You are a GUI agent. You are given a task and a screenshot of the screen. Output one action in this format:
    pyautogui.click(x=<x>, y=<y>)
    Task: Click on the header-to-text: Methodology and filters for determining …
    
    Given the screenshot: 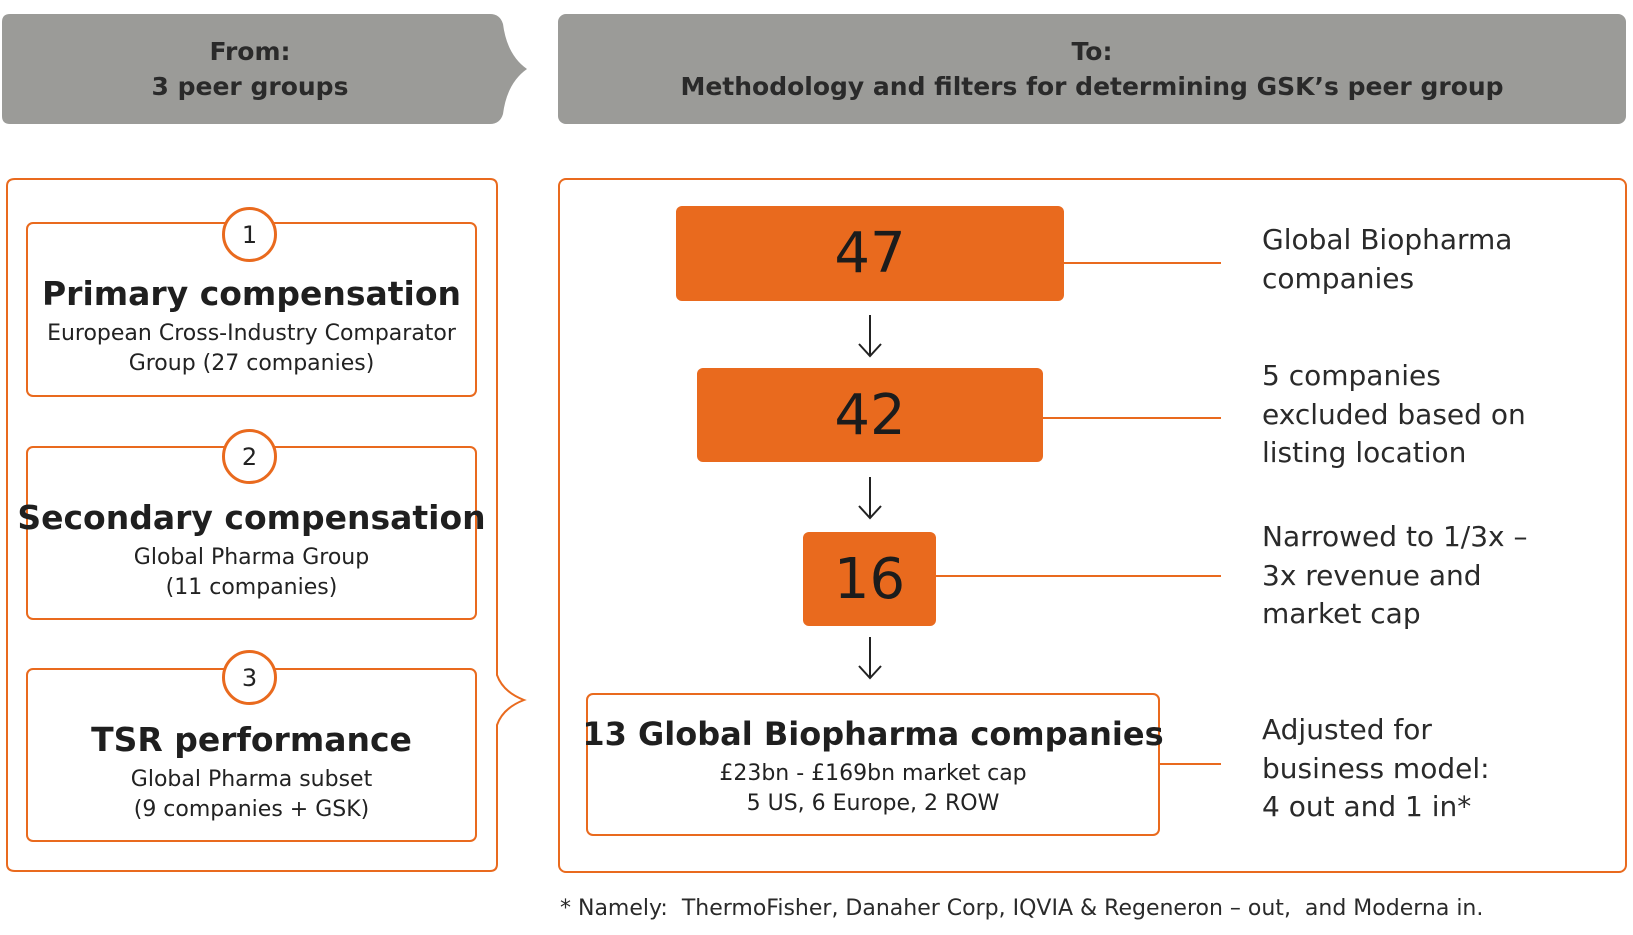 What is the action you would take?
    pyautogui.click(x=1092, y=86)
    